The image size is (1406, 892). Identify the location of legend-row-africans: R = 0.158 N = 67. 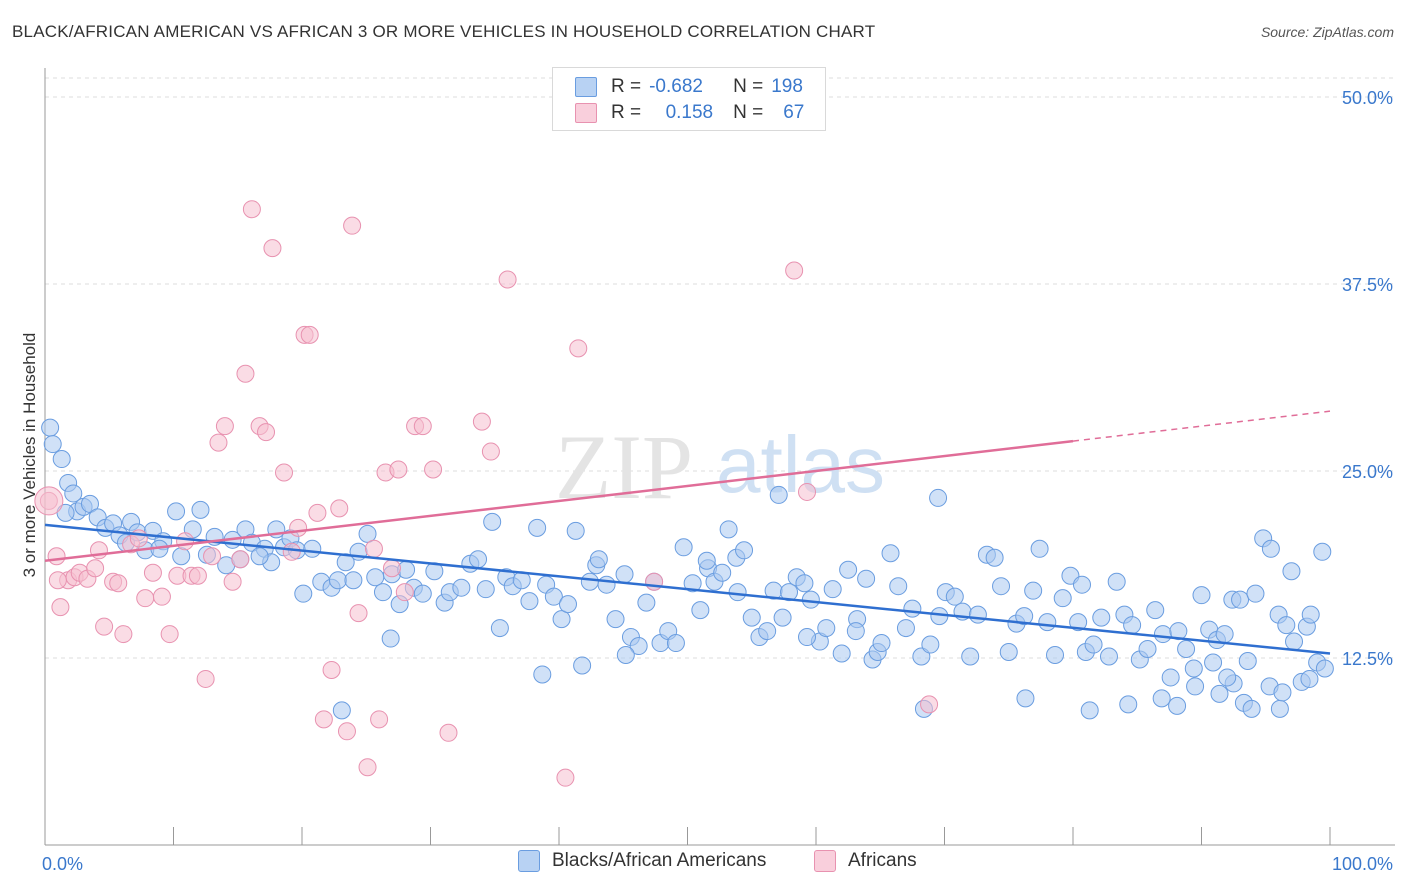
(689, 113).